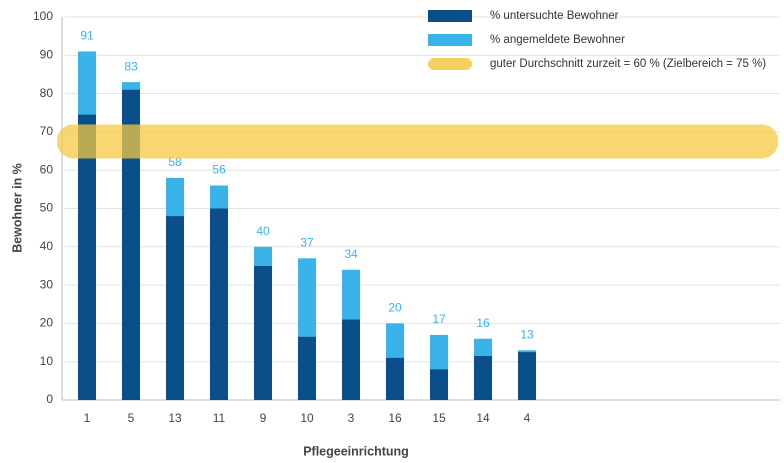  What do you see at coordinates (47, 284) in the screenshot?
I see `y-tick-label: 30` at bounding box center [47, 284].